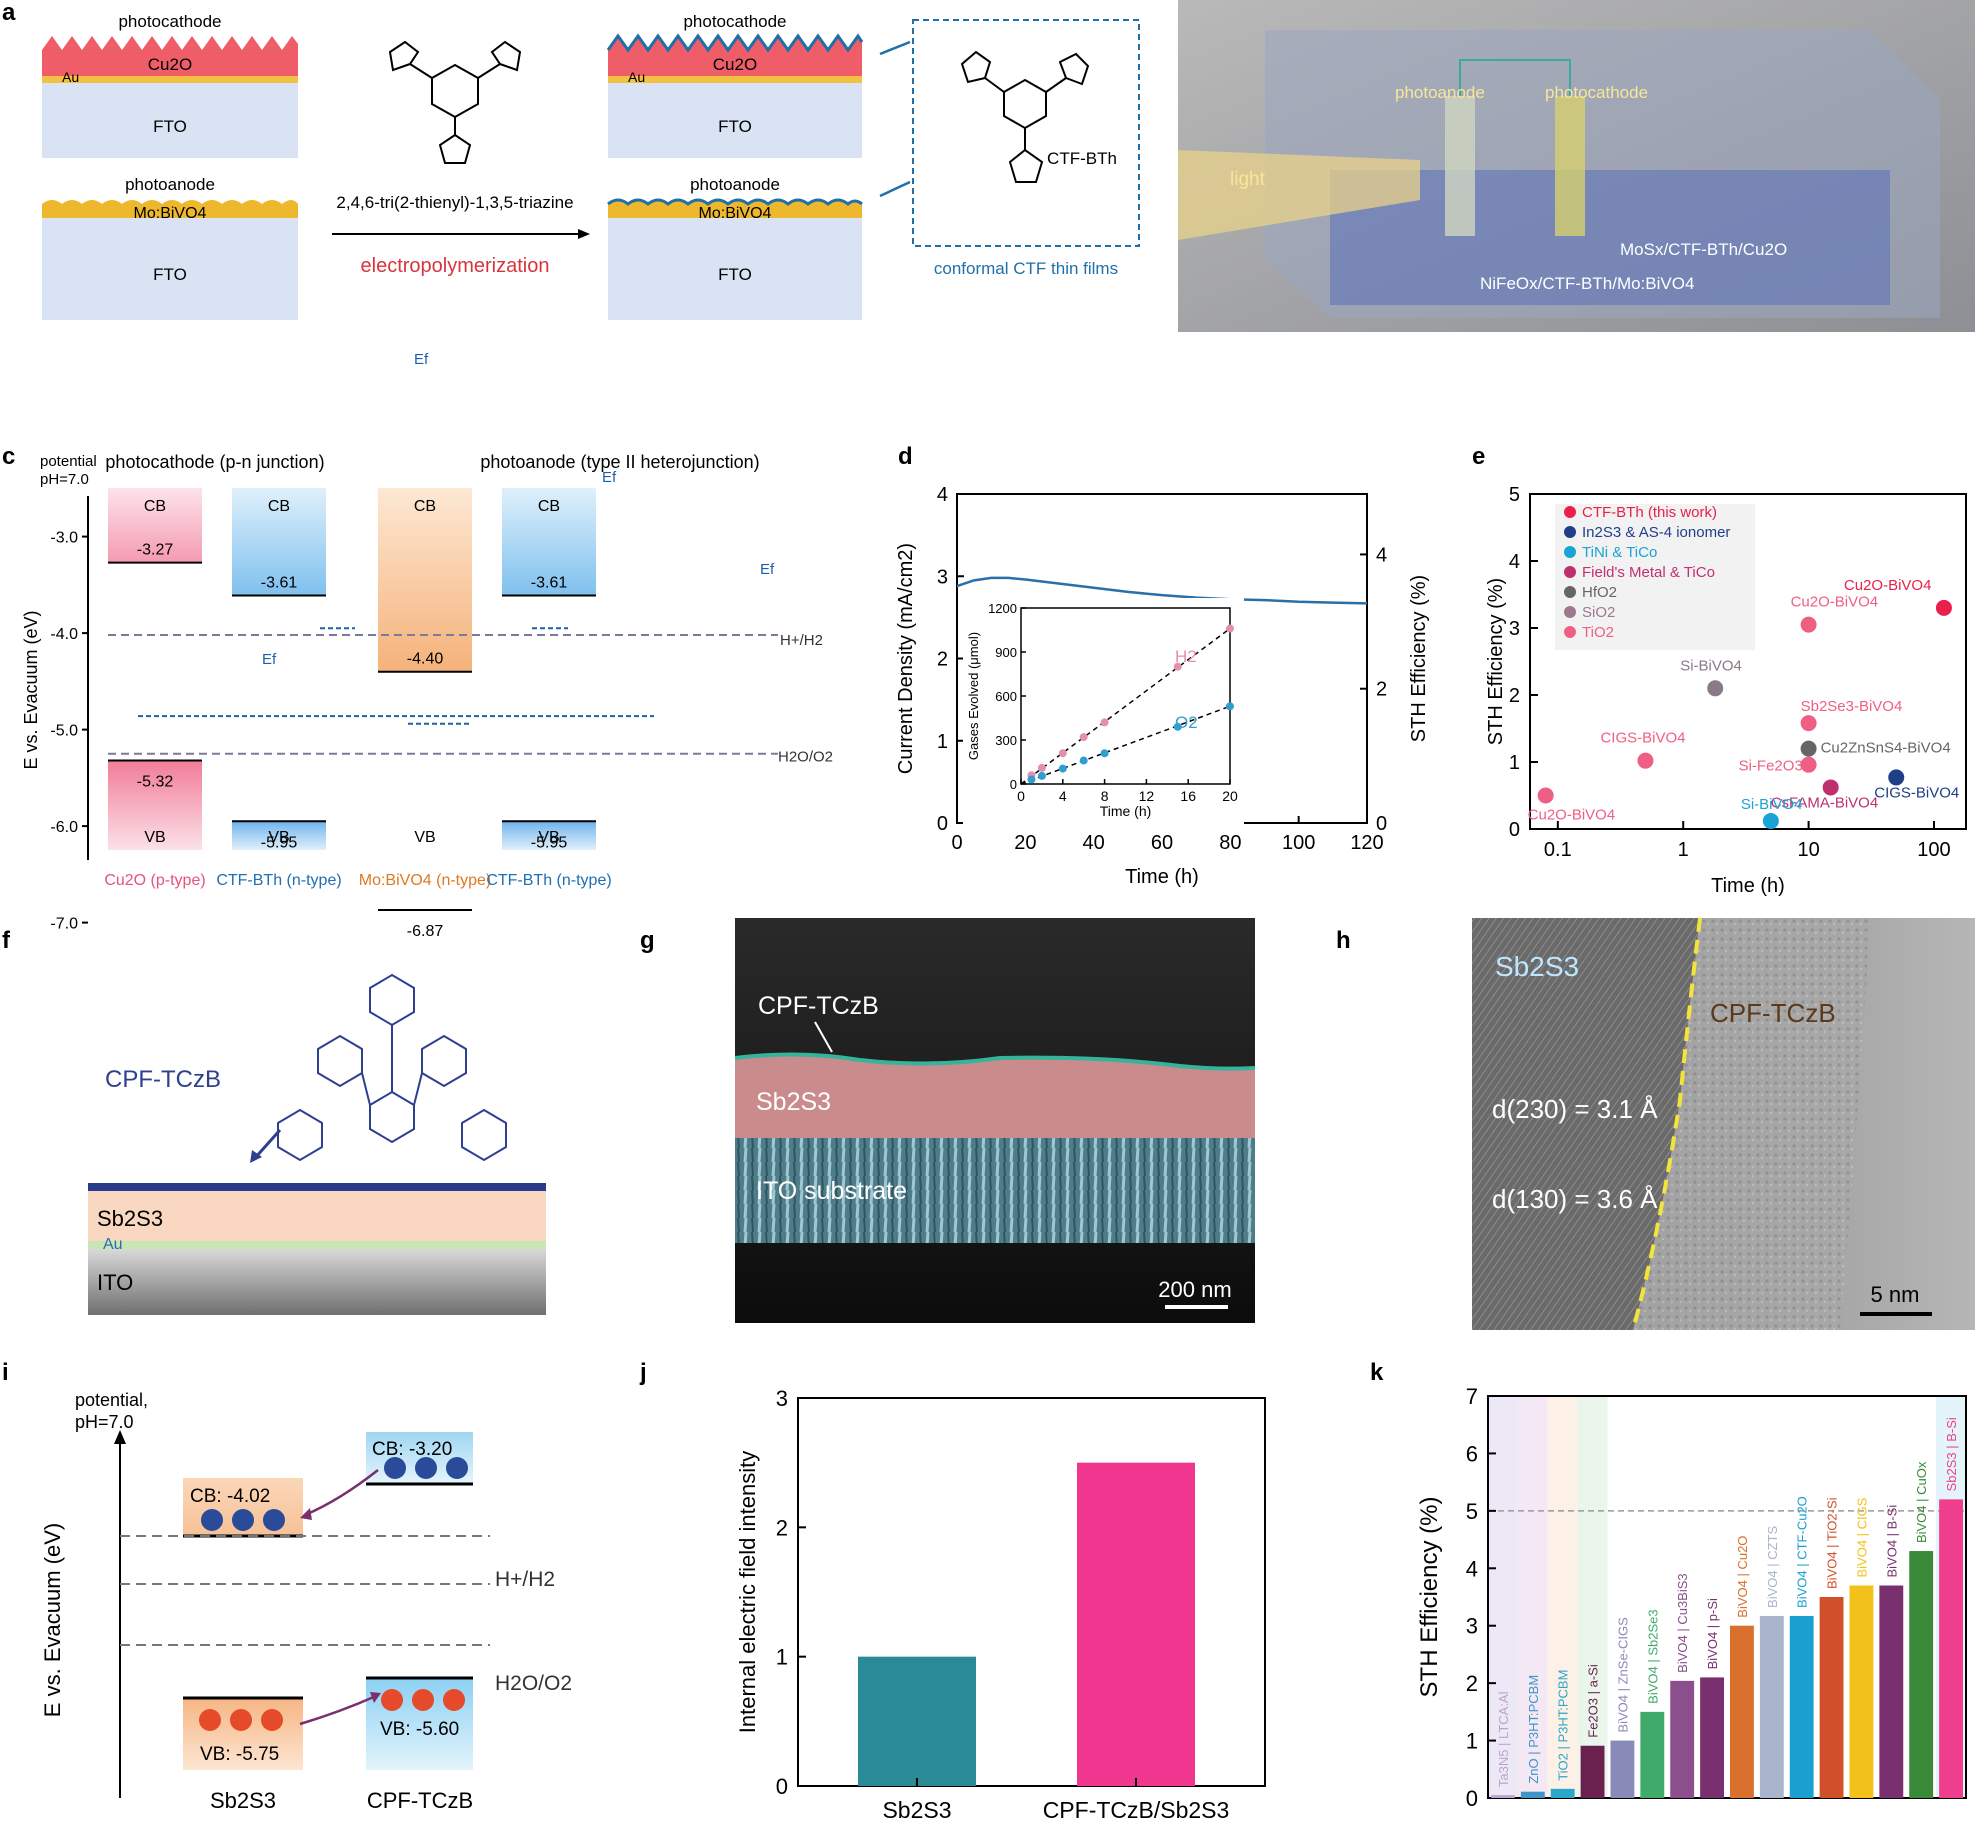 The height and width of the screenshot is (1828, 1975). Describe the element at coordinates (239, 1754) in the screenshot. I see `vb-label: VB: -5.75` at that location.